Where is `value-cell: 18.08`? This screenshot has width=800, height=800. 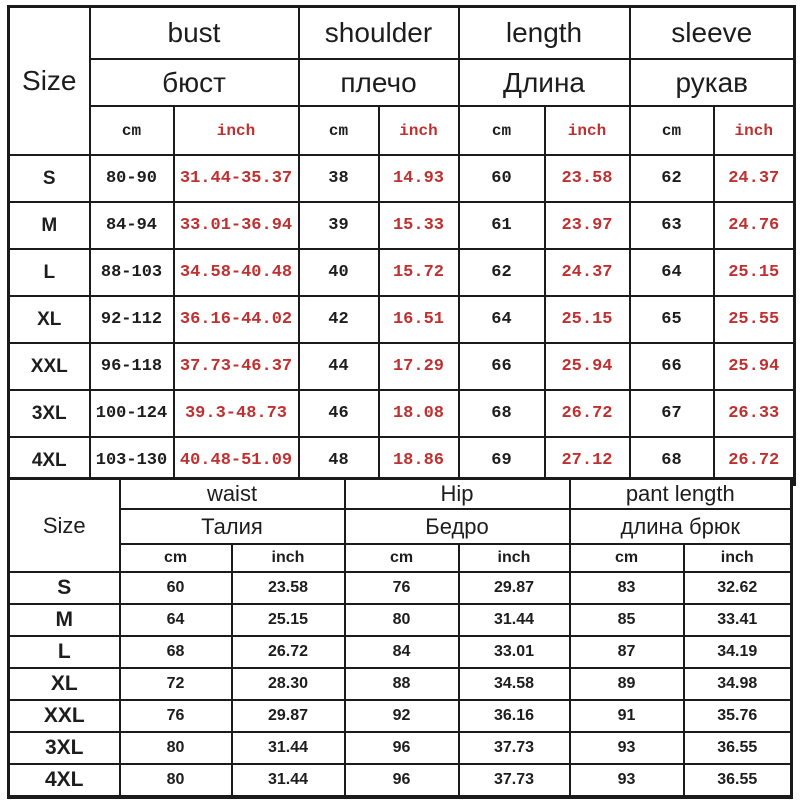 value-cell: 18.08 is located at coordinates (418, 413).